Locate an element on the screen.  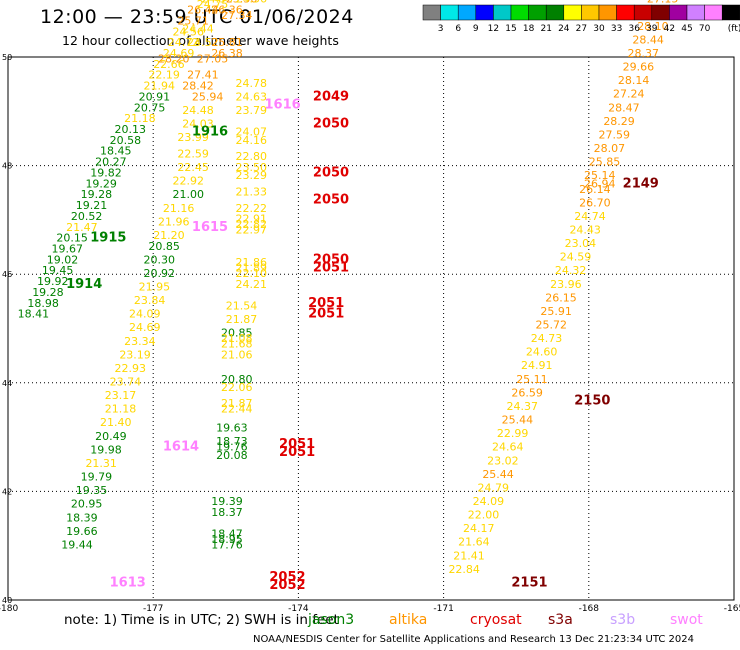
legend-cryosat: cryosat is located at coordinates (496, 620).